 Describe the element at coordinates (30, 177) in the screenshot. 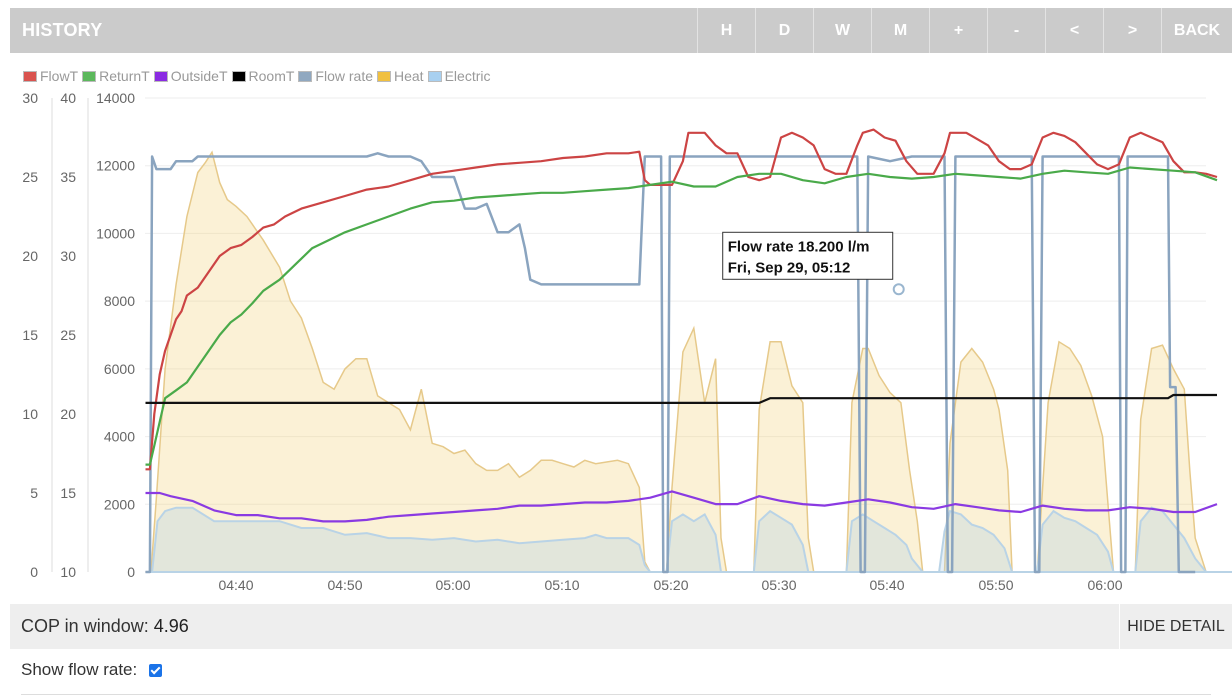

I see `flow-axis-tick: 25` at that location.